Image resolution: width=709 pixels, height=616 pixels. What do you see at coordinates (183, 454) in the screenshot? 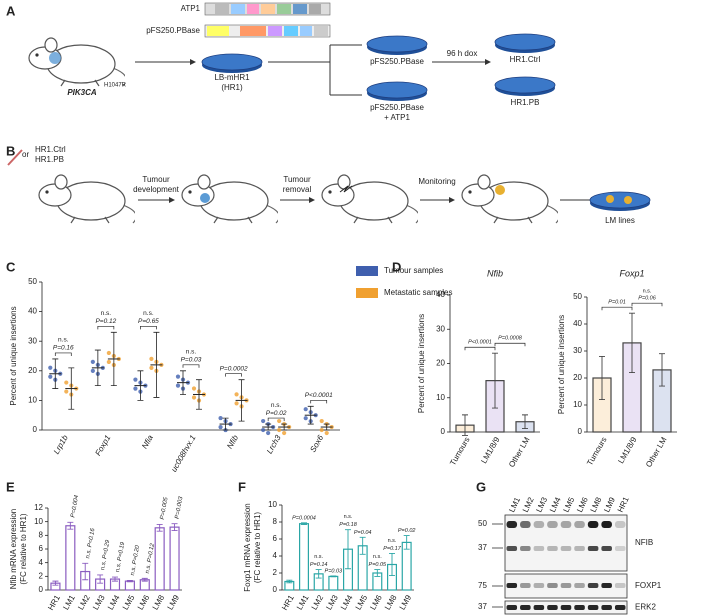
I see `x-tick-label: uc008hvx.1` at bounding box center [183, 454].